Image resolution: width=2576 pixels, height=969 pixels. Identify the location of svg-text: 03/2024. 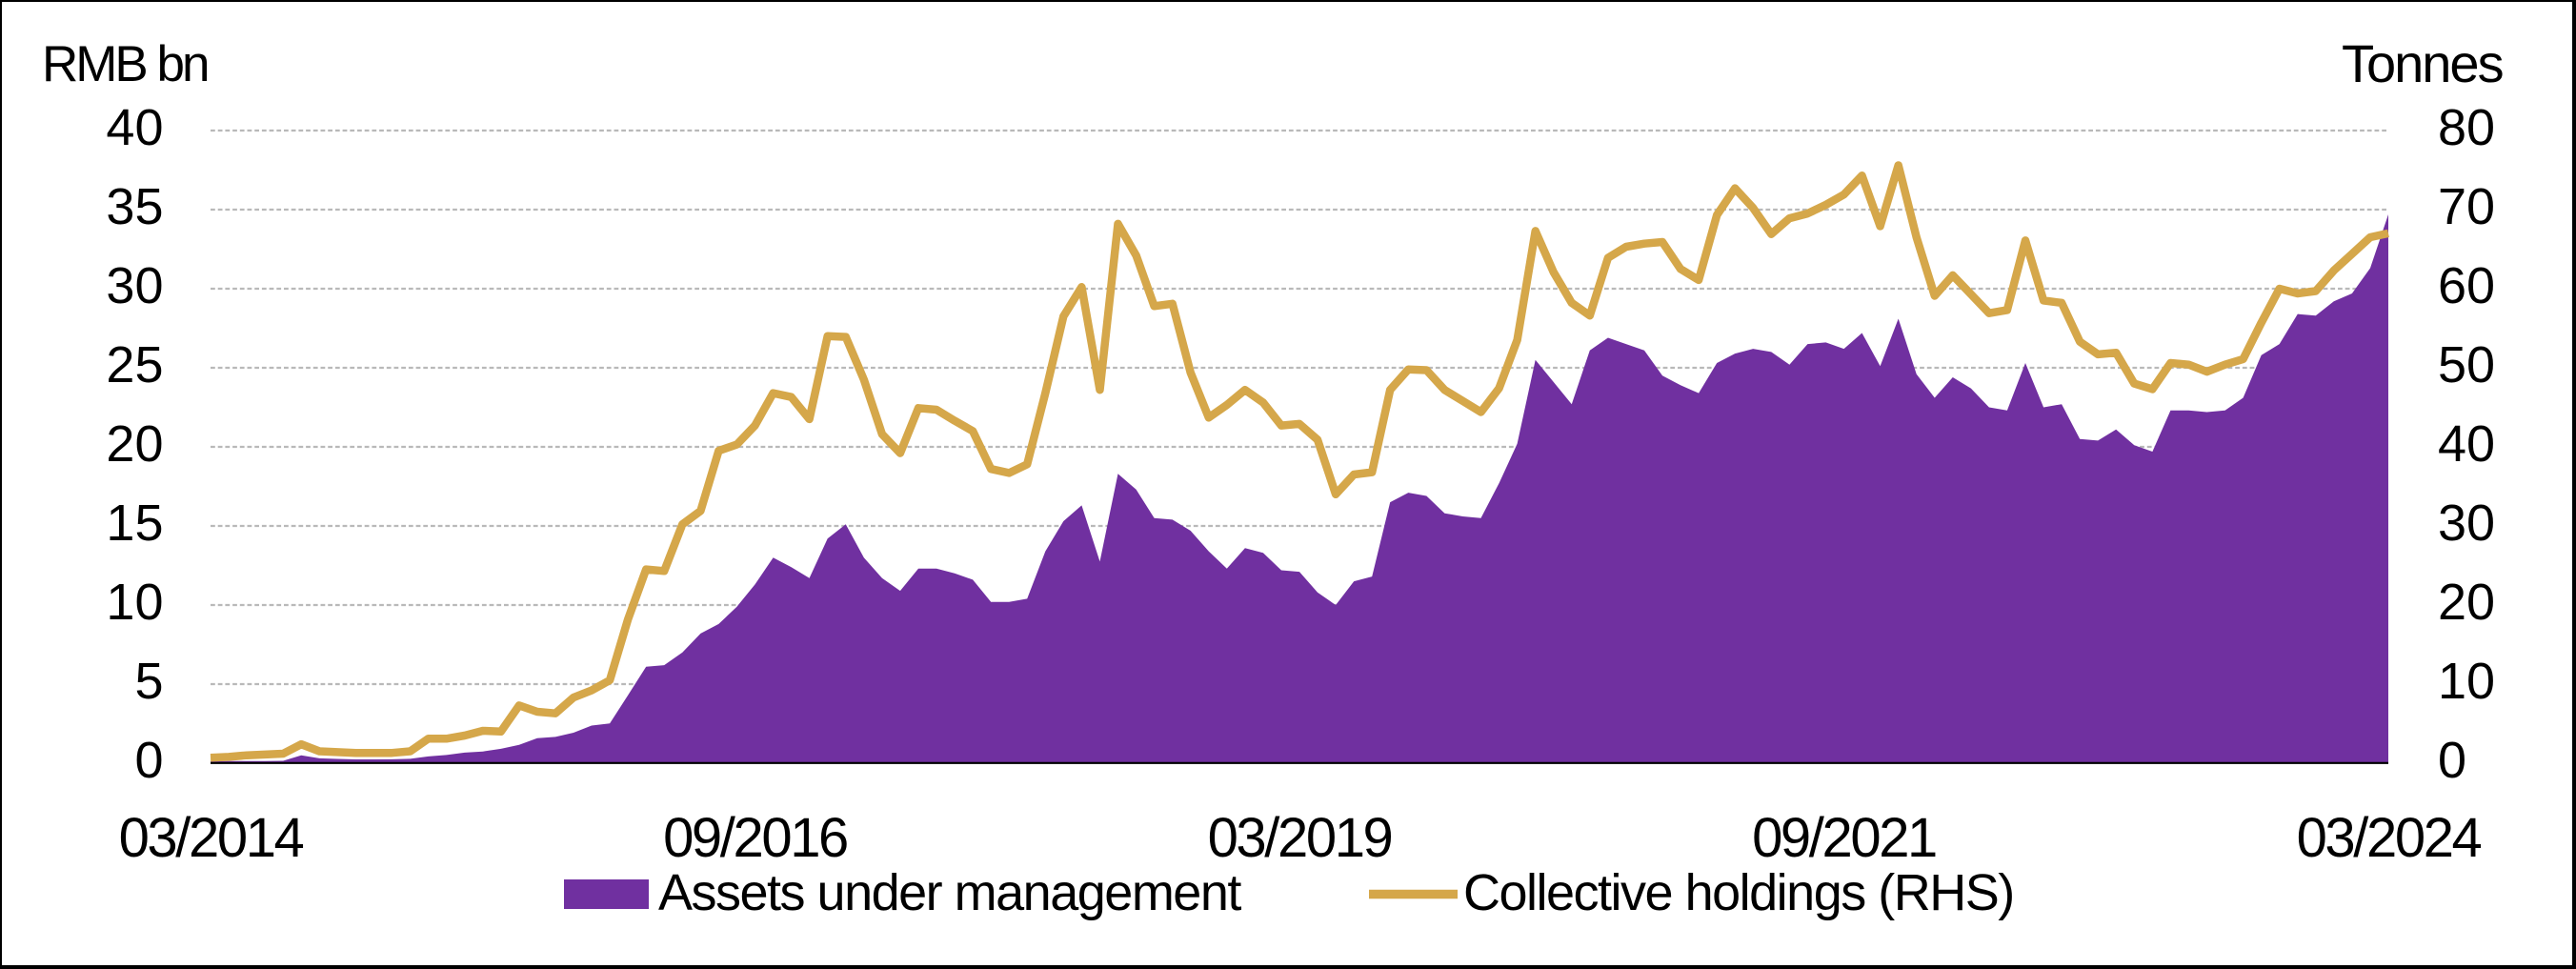
(2389, 838).